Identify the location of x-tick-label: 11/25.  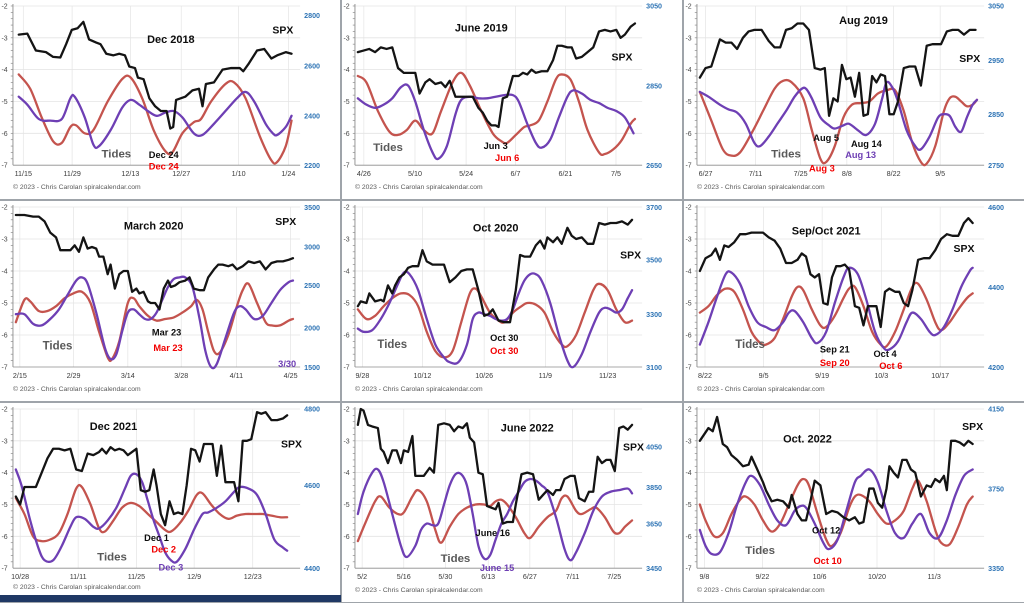
(136, 577).